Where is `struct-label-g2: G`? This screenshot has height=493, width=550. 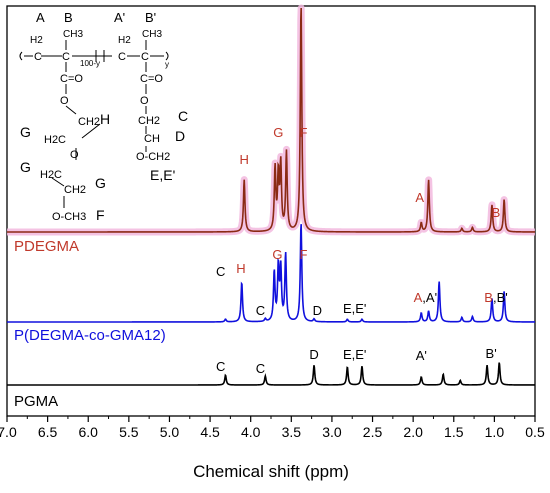 struct-label-g2: G is located at coordinates (25, 167).